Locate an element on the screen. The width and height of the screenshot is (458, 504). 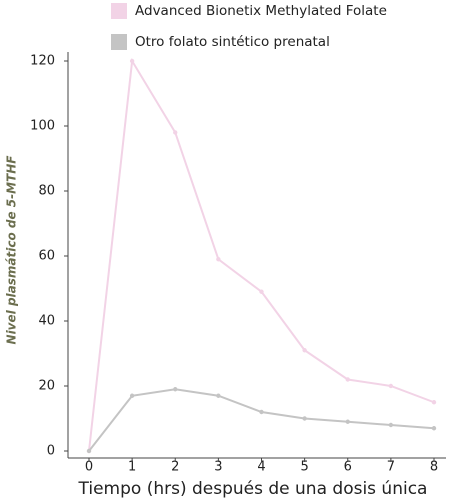
x-tick-label: 3 is located at coordinates (218, 467).